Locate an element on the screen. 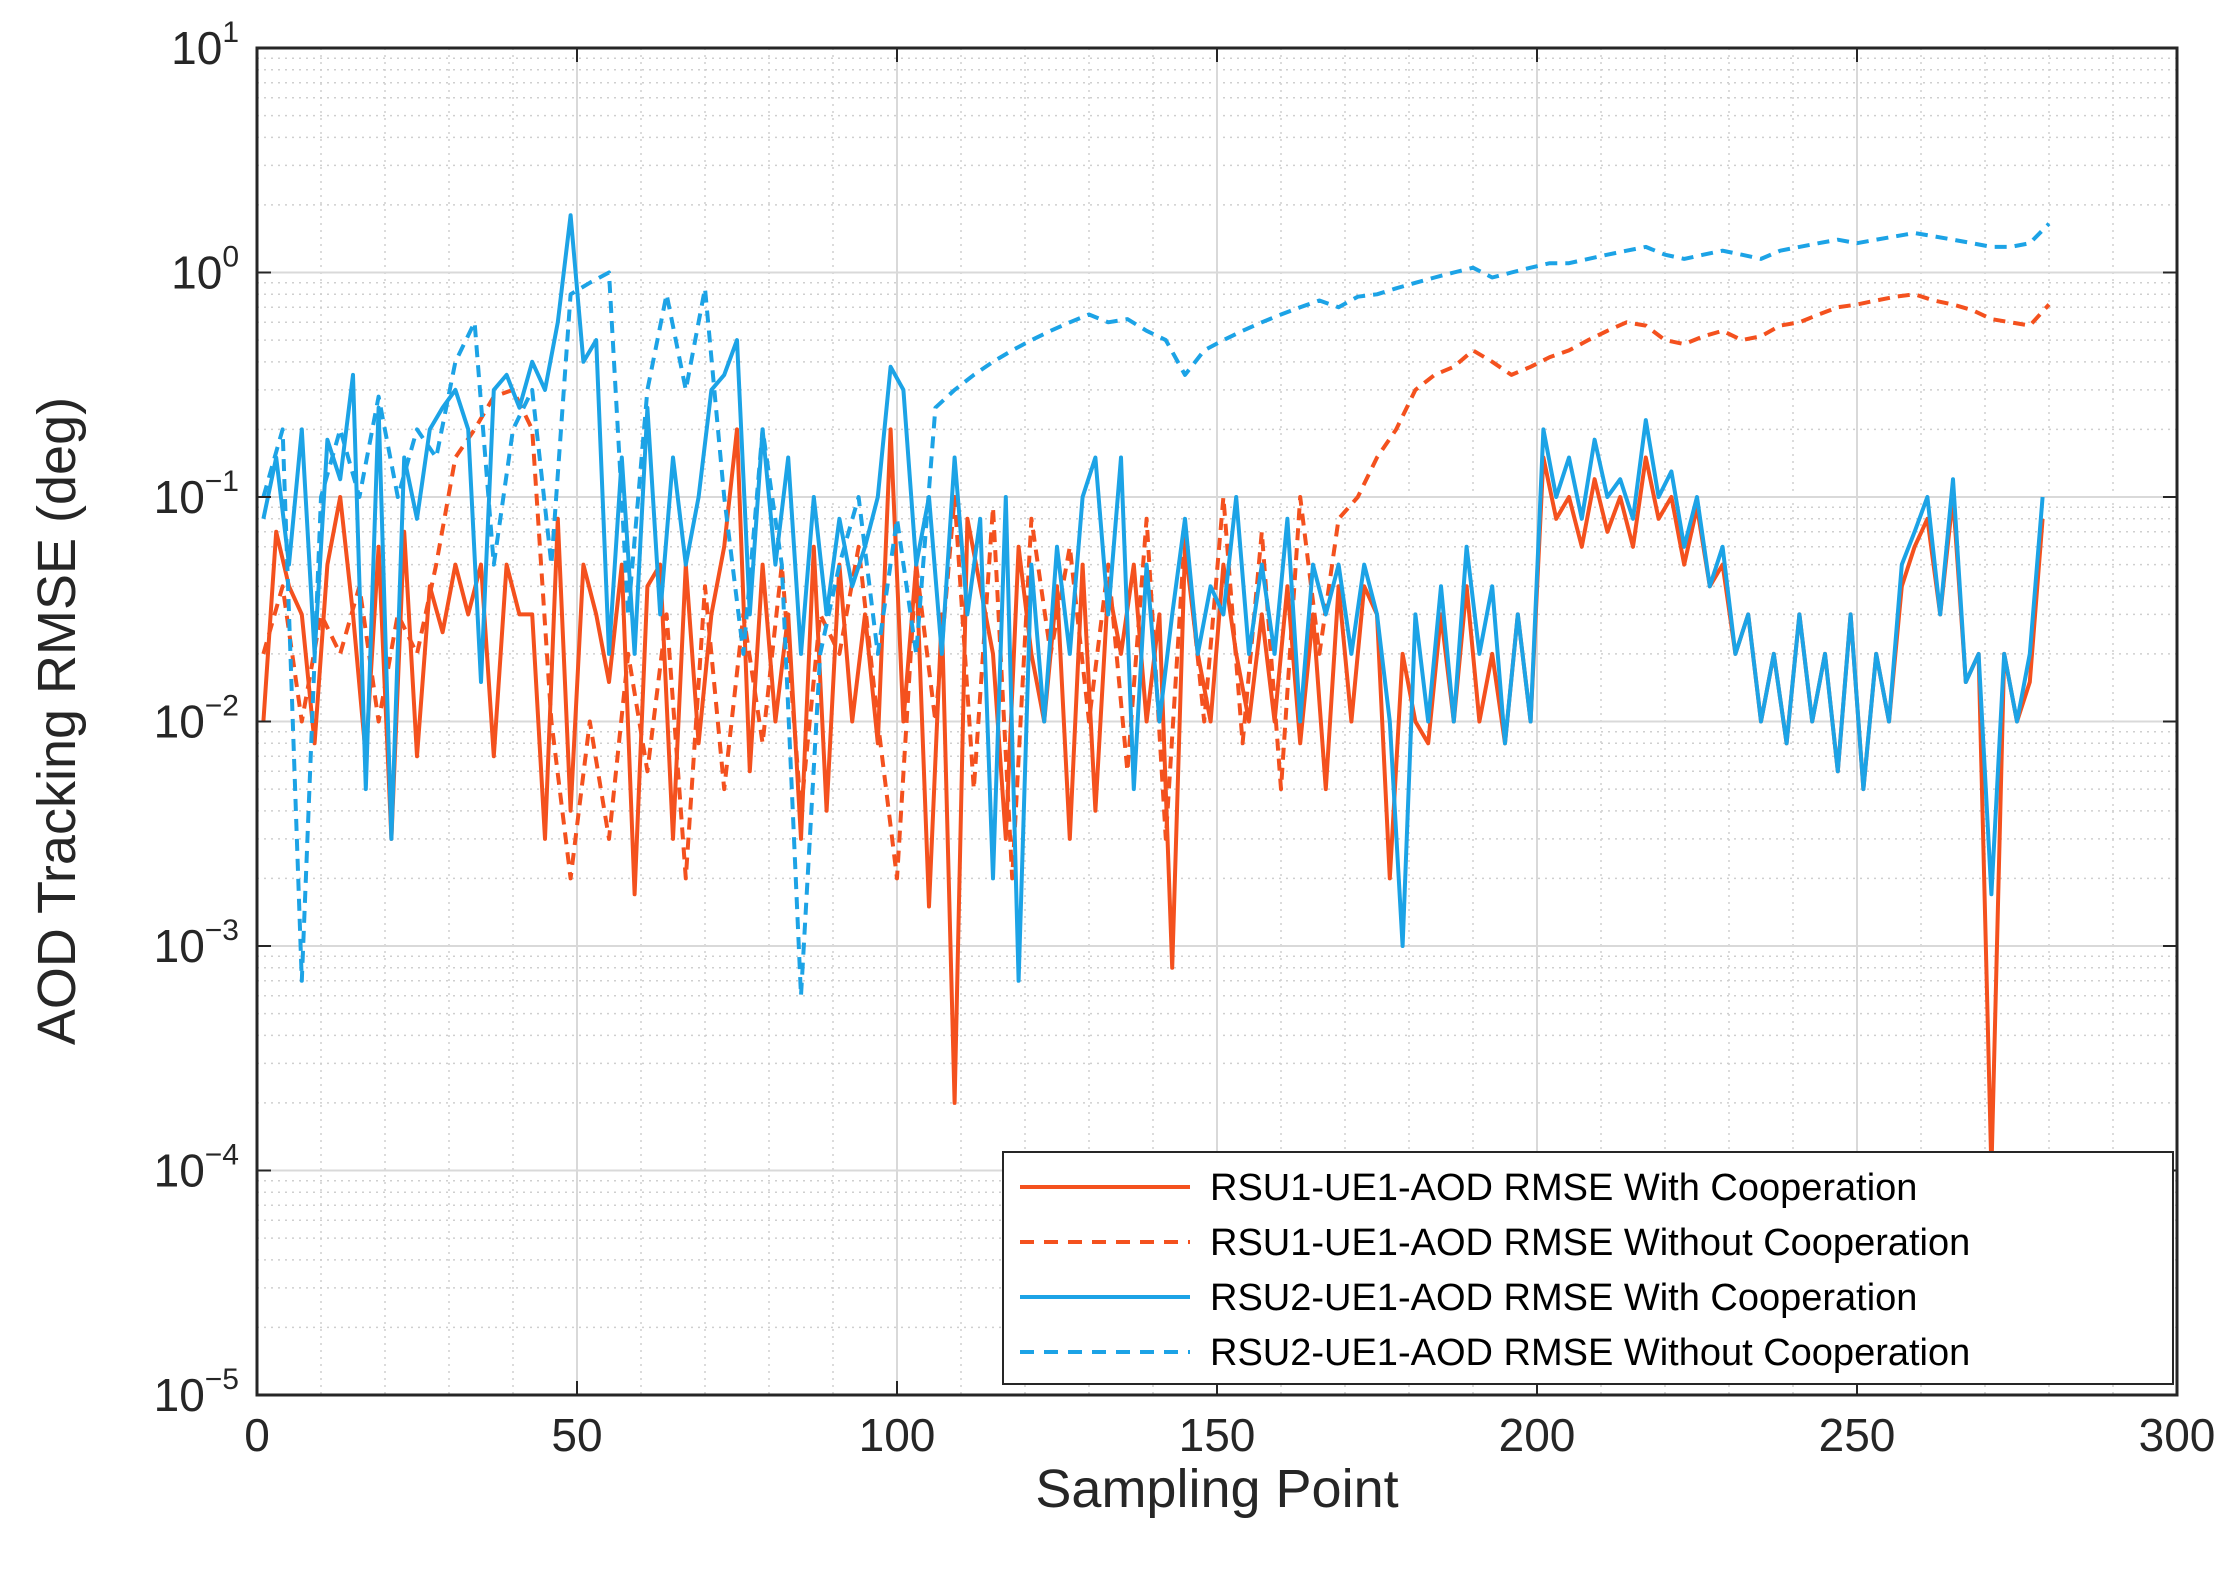 The width and height of the screenshot is (2237, 1580). x-tick-label: 0 is located at coordinates (257, 1435).